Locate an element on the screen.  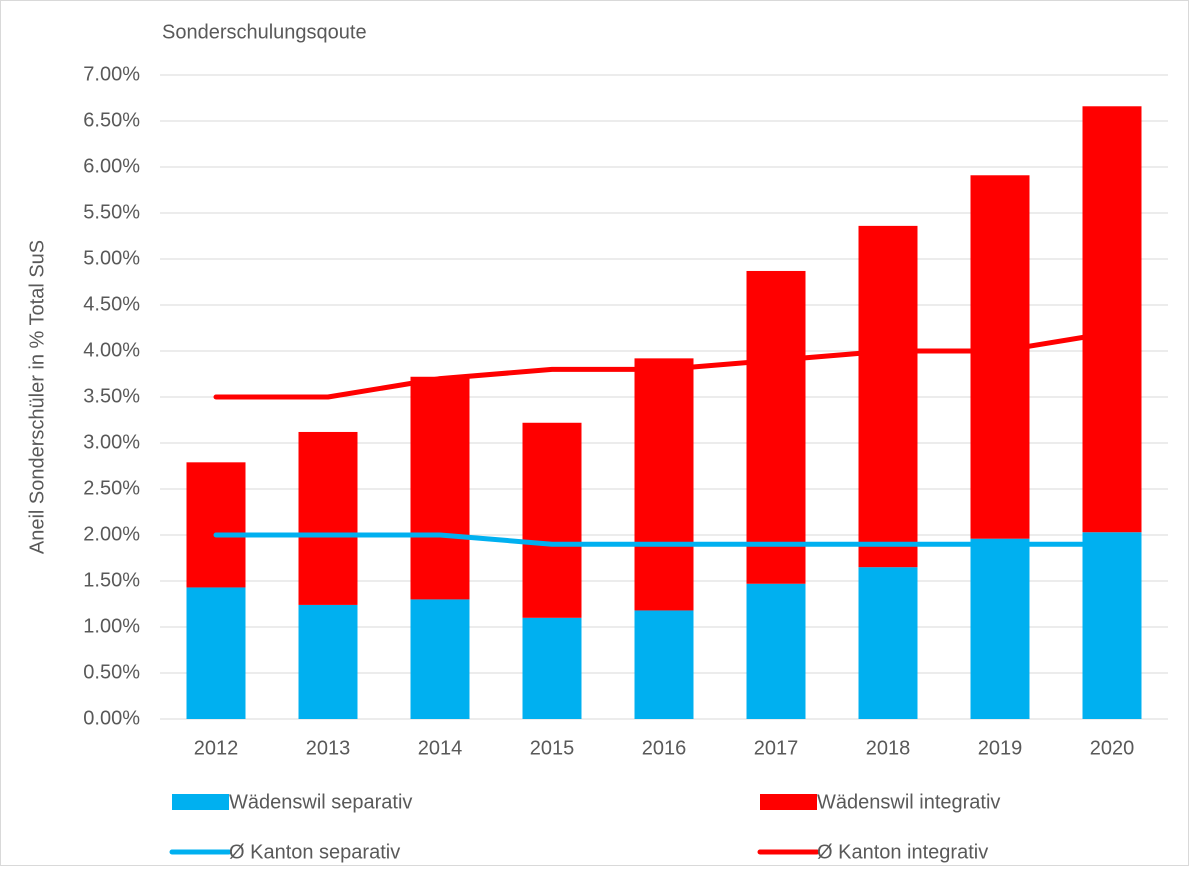
x-tick-label: 2015 is located at coordinates (552, 748).